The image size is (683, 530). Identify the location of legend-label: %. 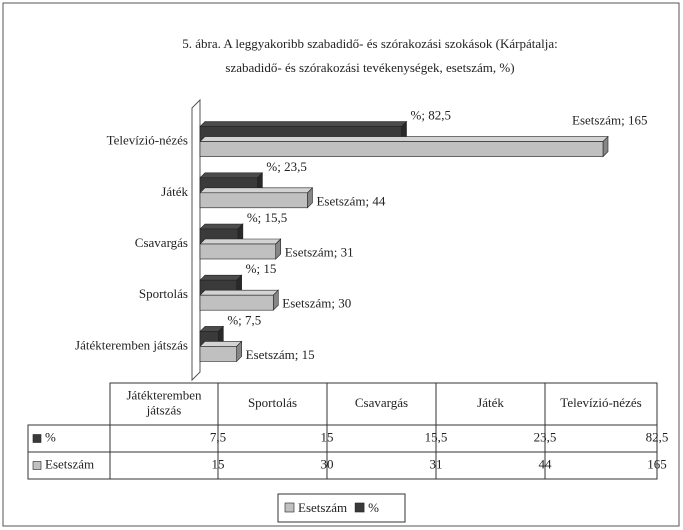
(373, 507).